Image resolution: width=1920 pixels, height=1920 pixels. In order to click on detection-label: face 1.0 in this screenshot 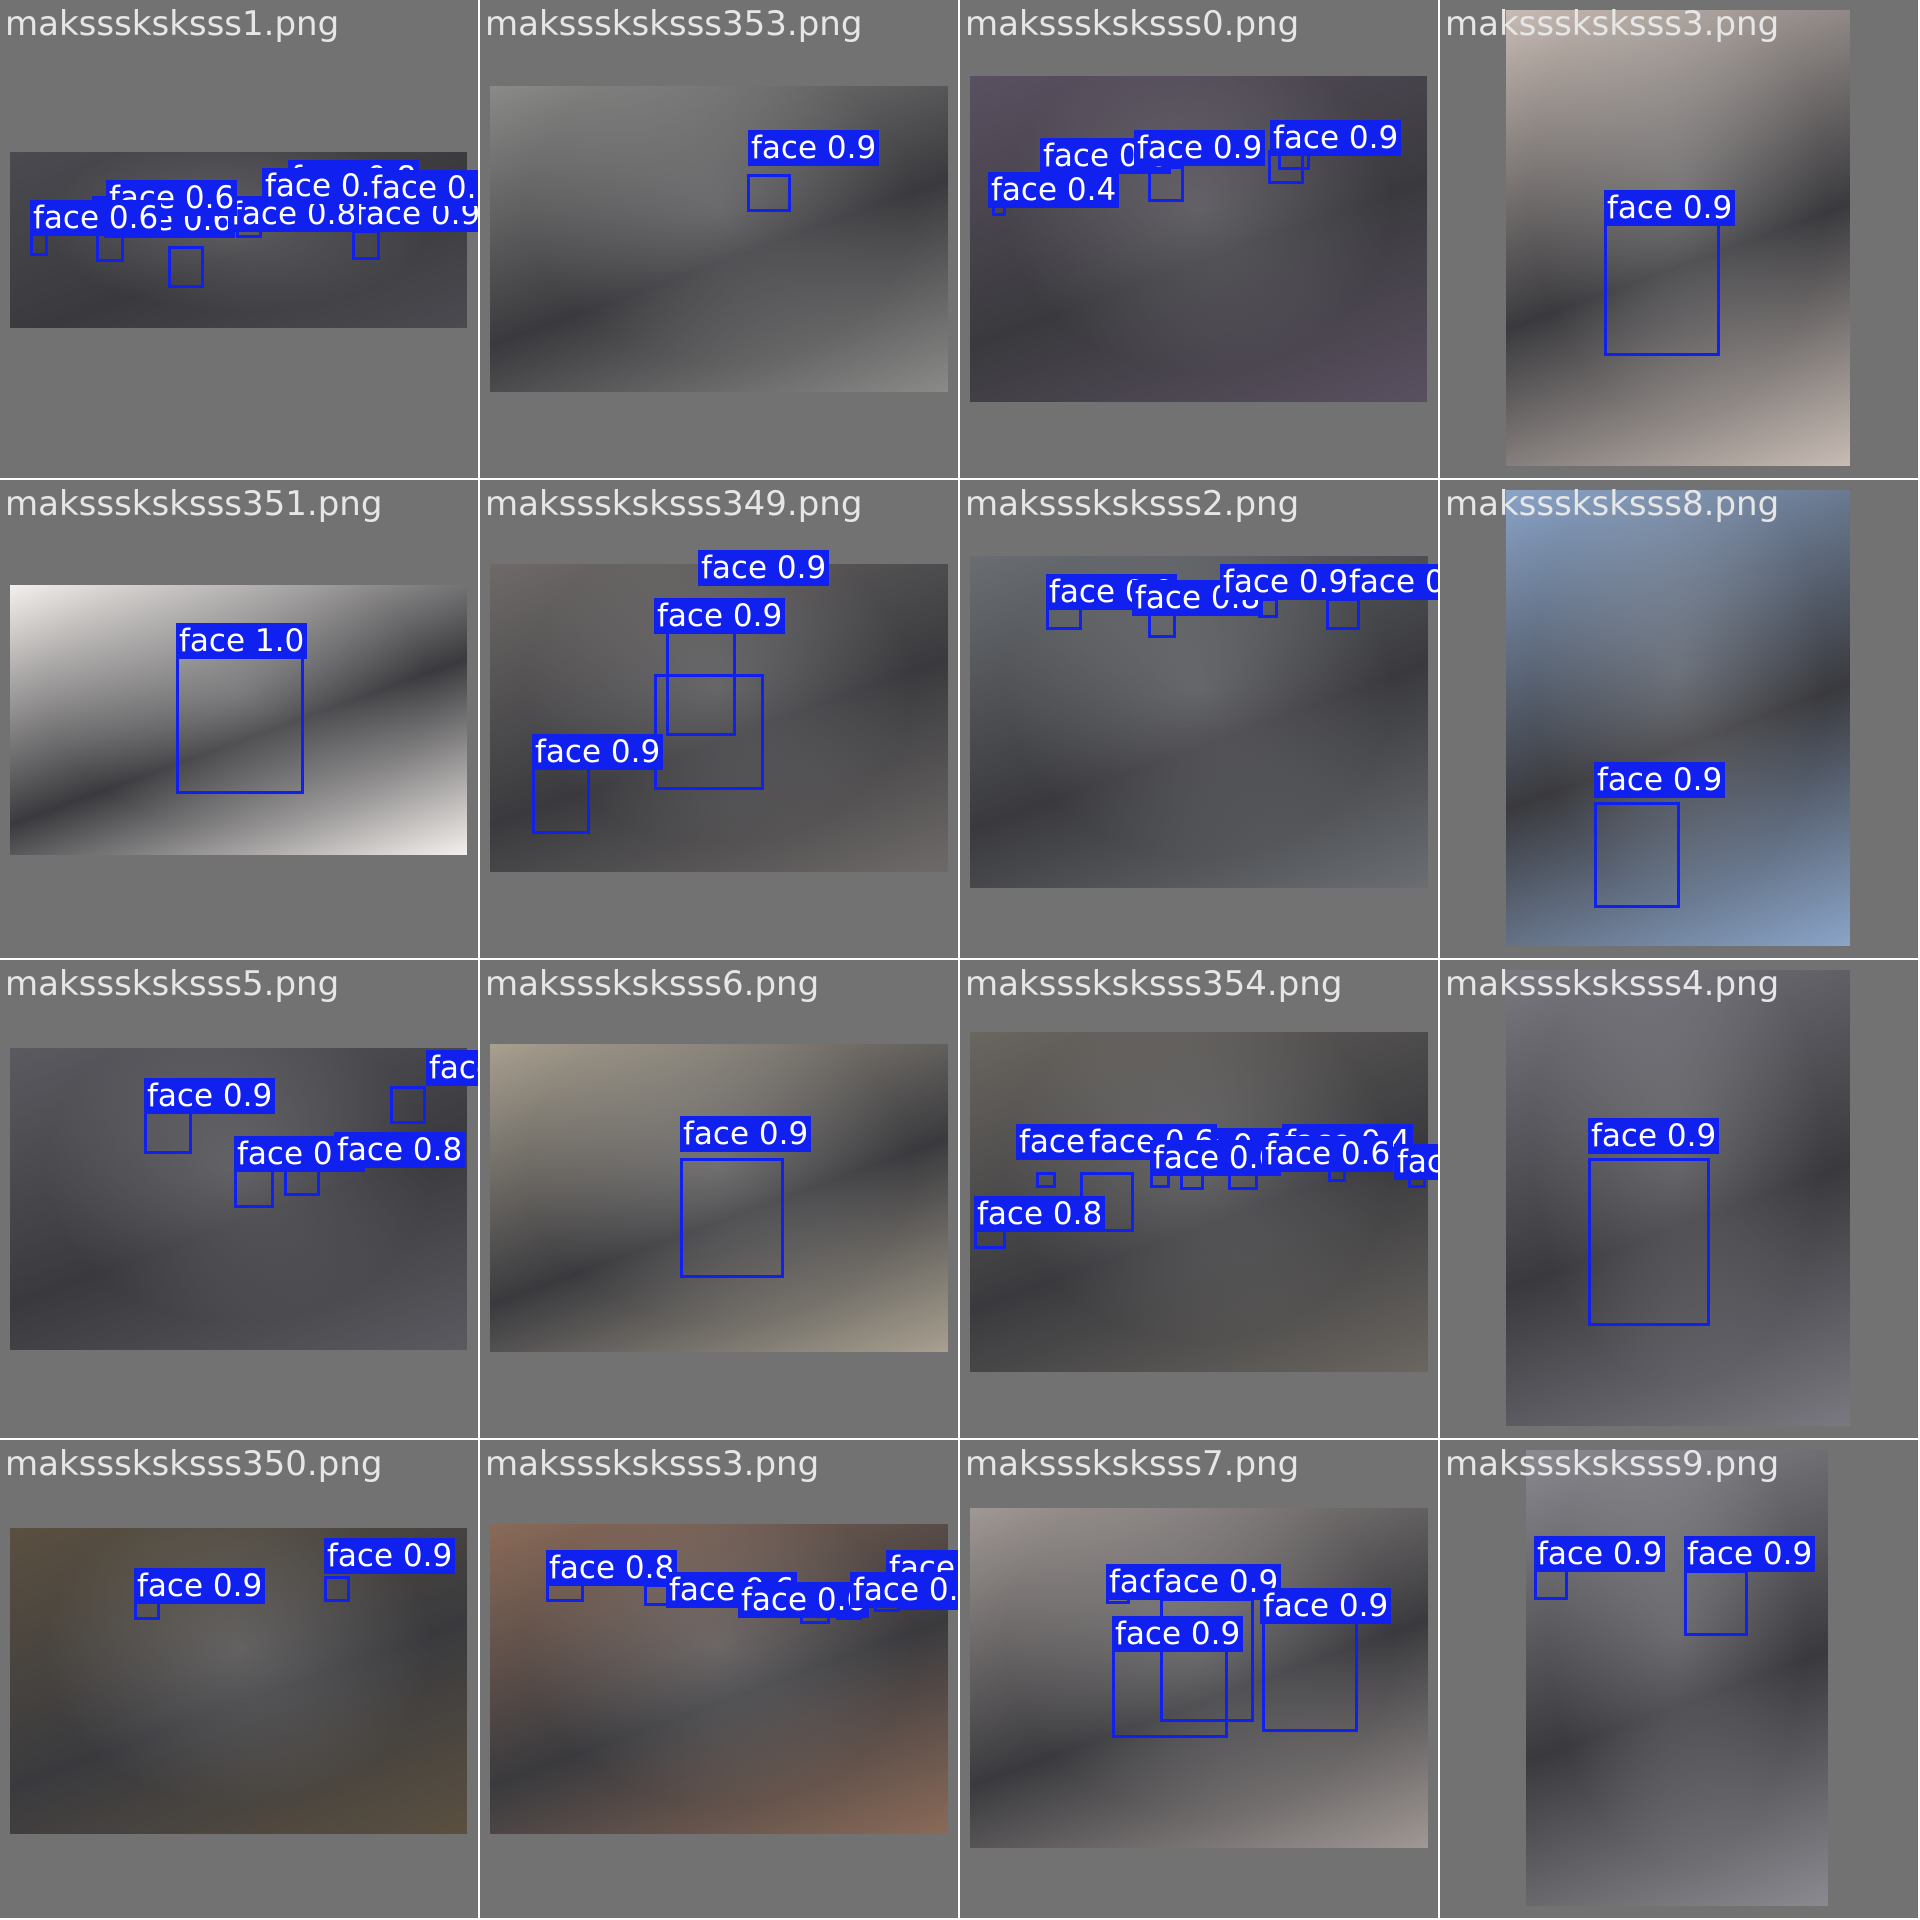, I will do `click(242, 641)`.